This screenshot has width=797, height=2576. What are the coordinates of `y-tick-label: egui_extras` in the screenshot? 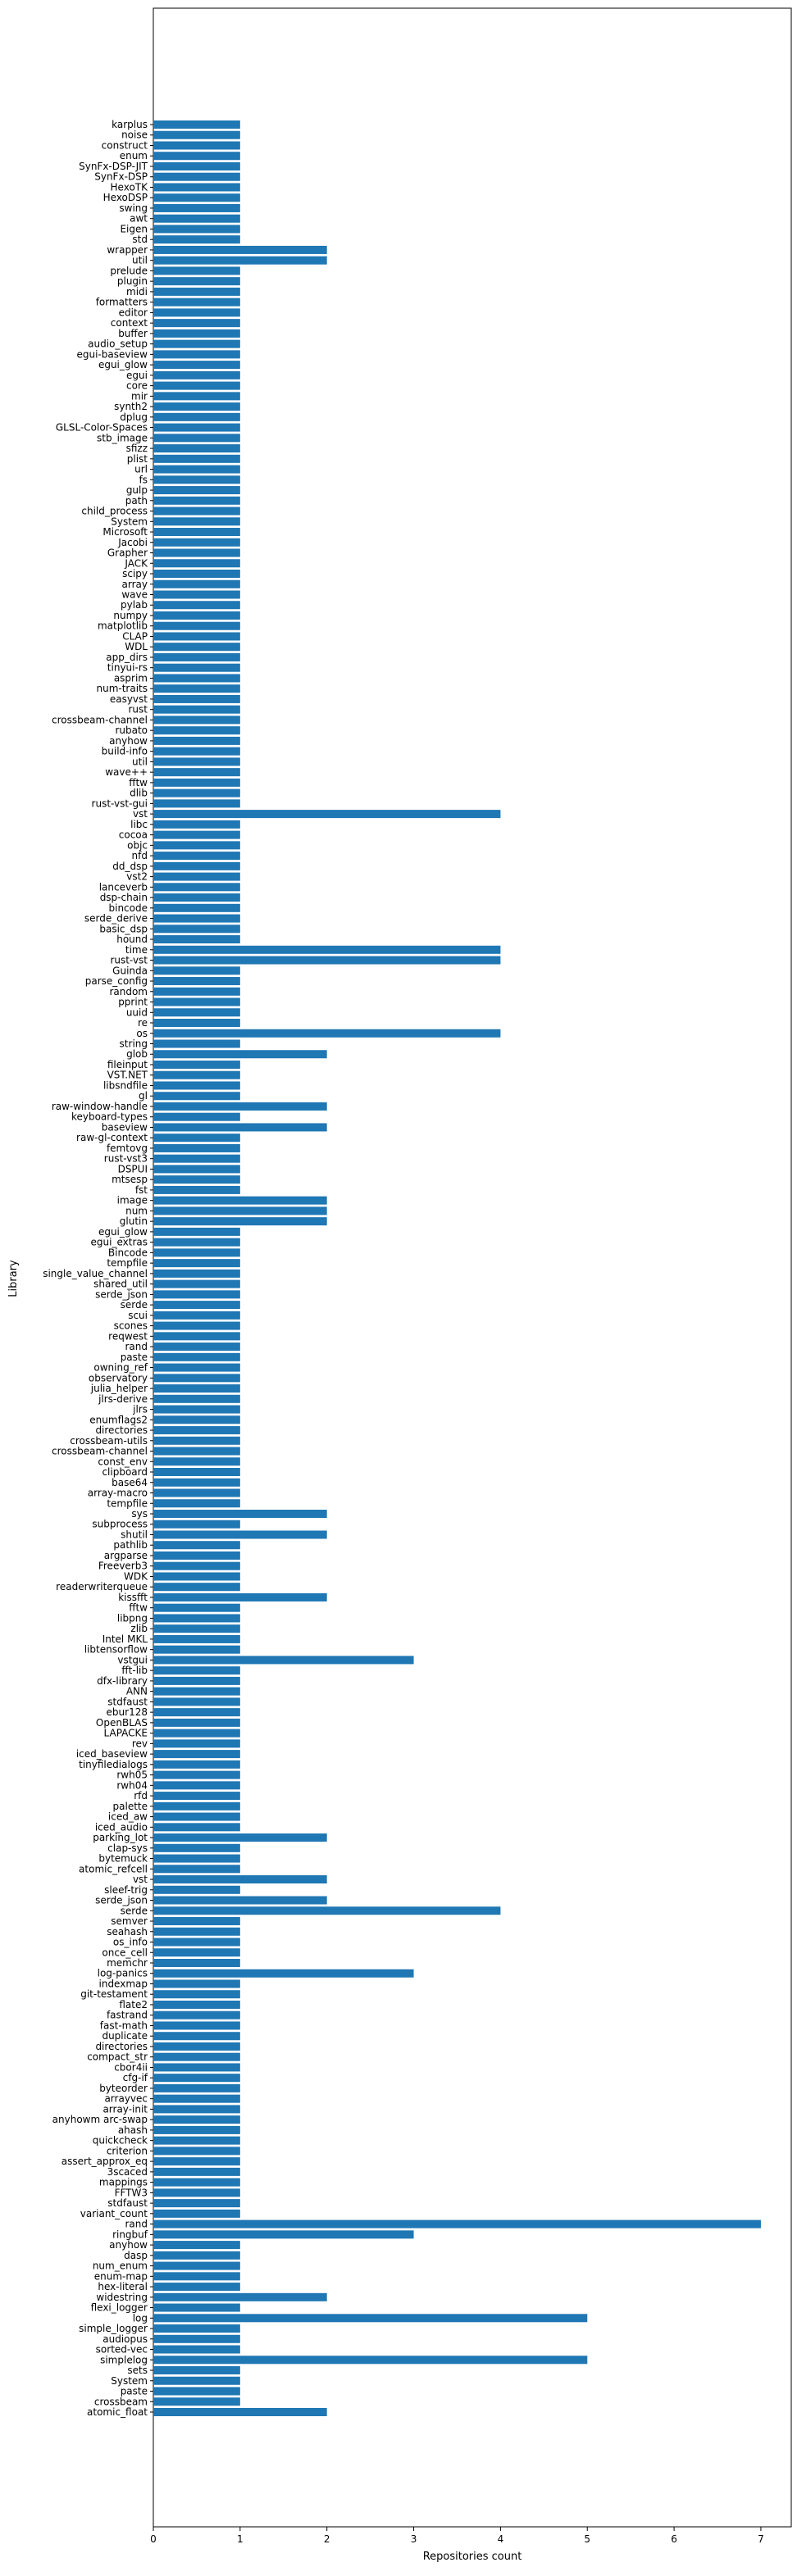 It's located at (119, 1242).